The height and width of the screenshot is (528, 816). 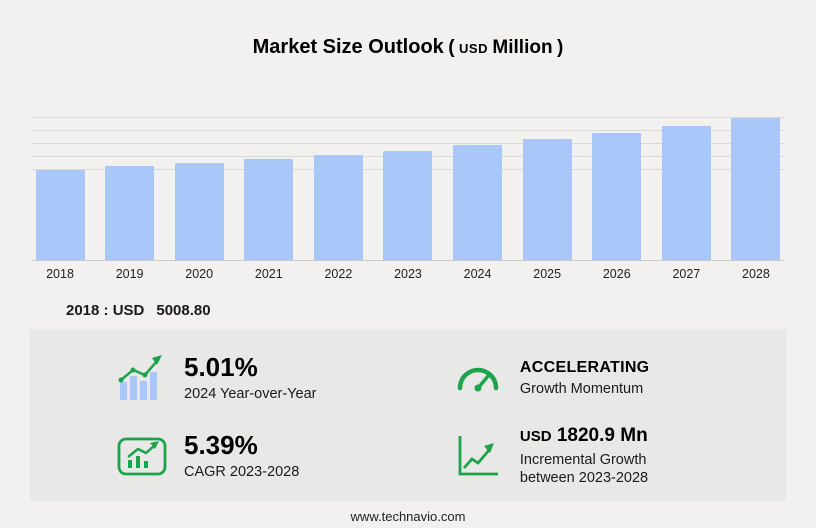 I want to click on stat-momentum: ACCELERATING Growth Momentum, so click(x=607, y=378).